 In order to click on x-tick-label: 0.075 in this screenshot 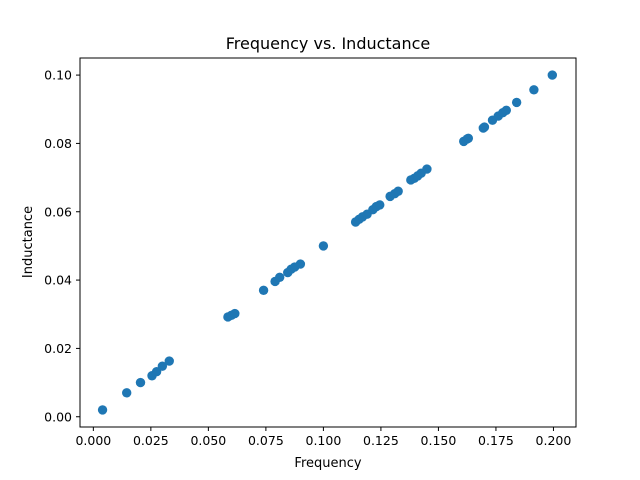, I will do `click(266, 440)`.